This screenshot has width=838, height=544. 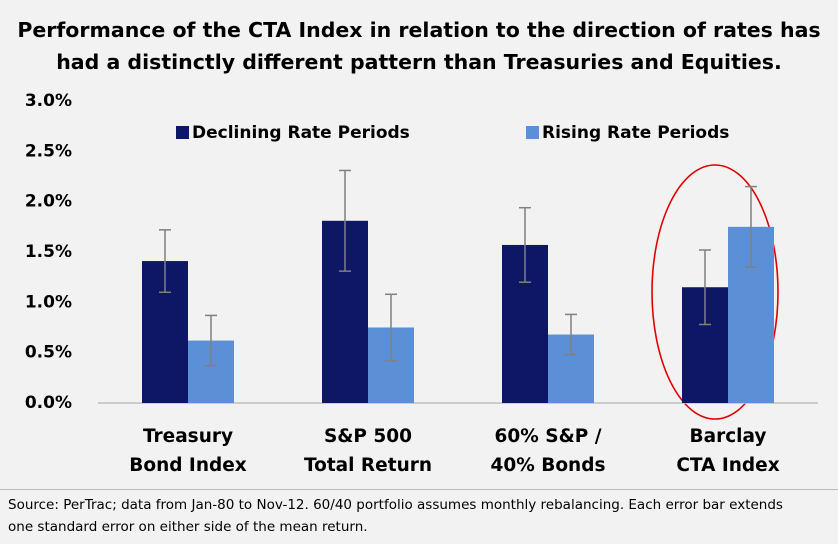 What do you see at coordinates (48, 101) in the screenshot?
I see `y-tick-label: 3.0%` at bounding box center [48, 101].